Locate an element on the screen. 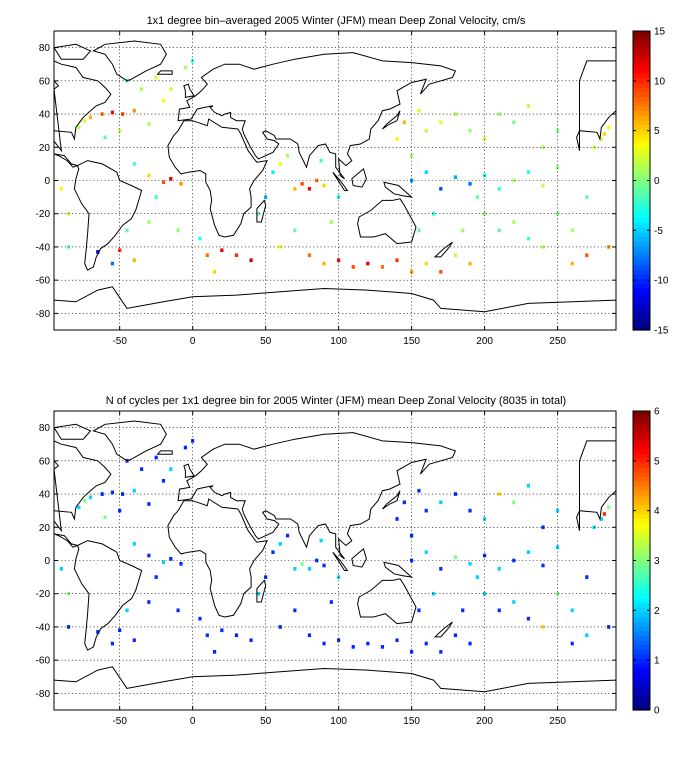 This screenshot has width=696, height=760. x-tick-label: 250 is located at coordinates (557, 721).